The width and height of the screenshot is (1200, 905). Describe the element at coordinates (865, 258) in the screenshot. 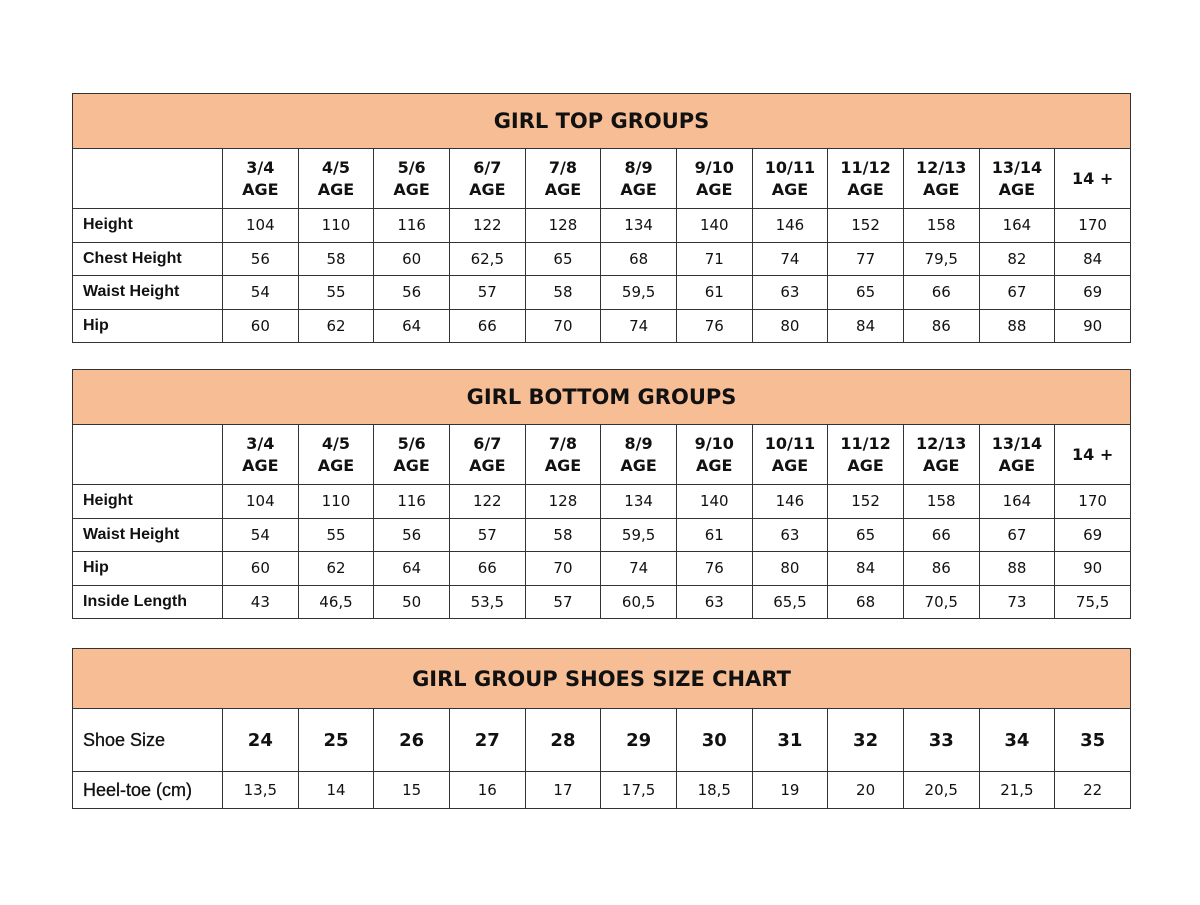

I see `value-cell: 77` at that location.